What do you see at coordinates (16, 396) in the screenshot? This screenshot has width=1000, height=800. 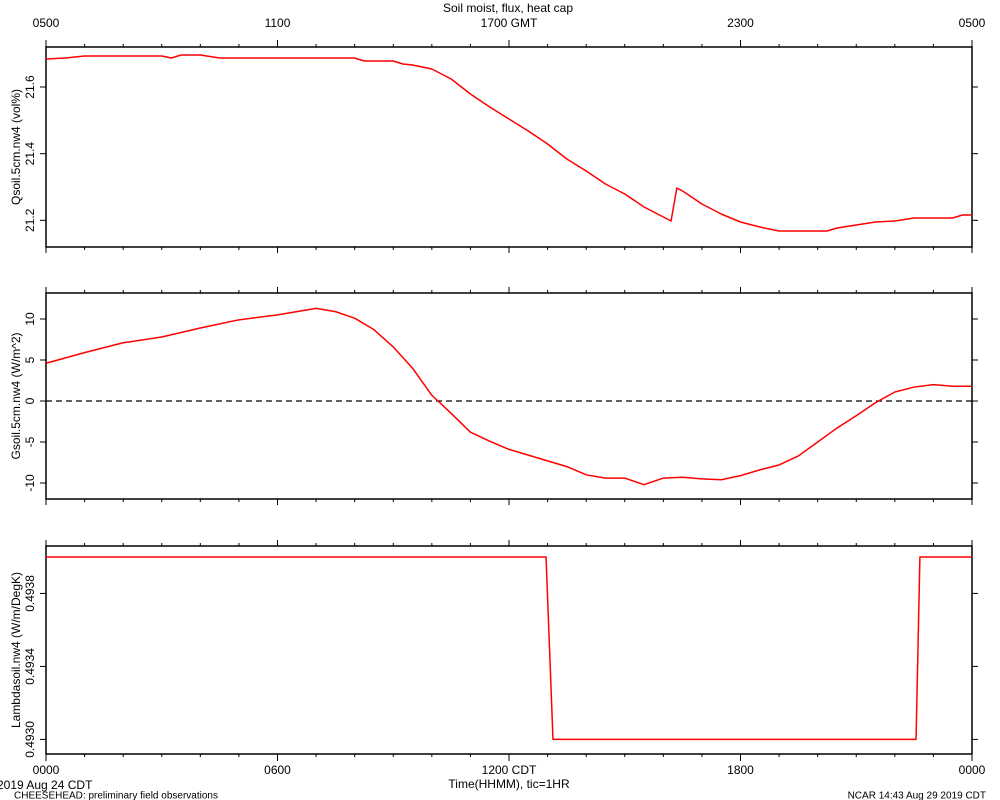 I see `y-axis-label: Gsoil.5cm.nw4 (W/m^2)` at bounding box center [16, 396].